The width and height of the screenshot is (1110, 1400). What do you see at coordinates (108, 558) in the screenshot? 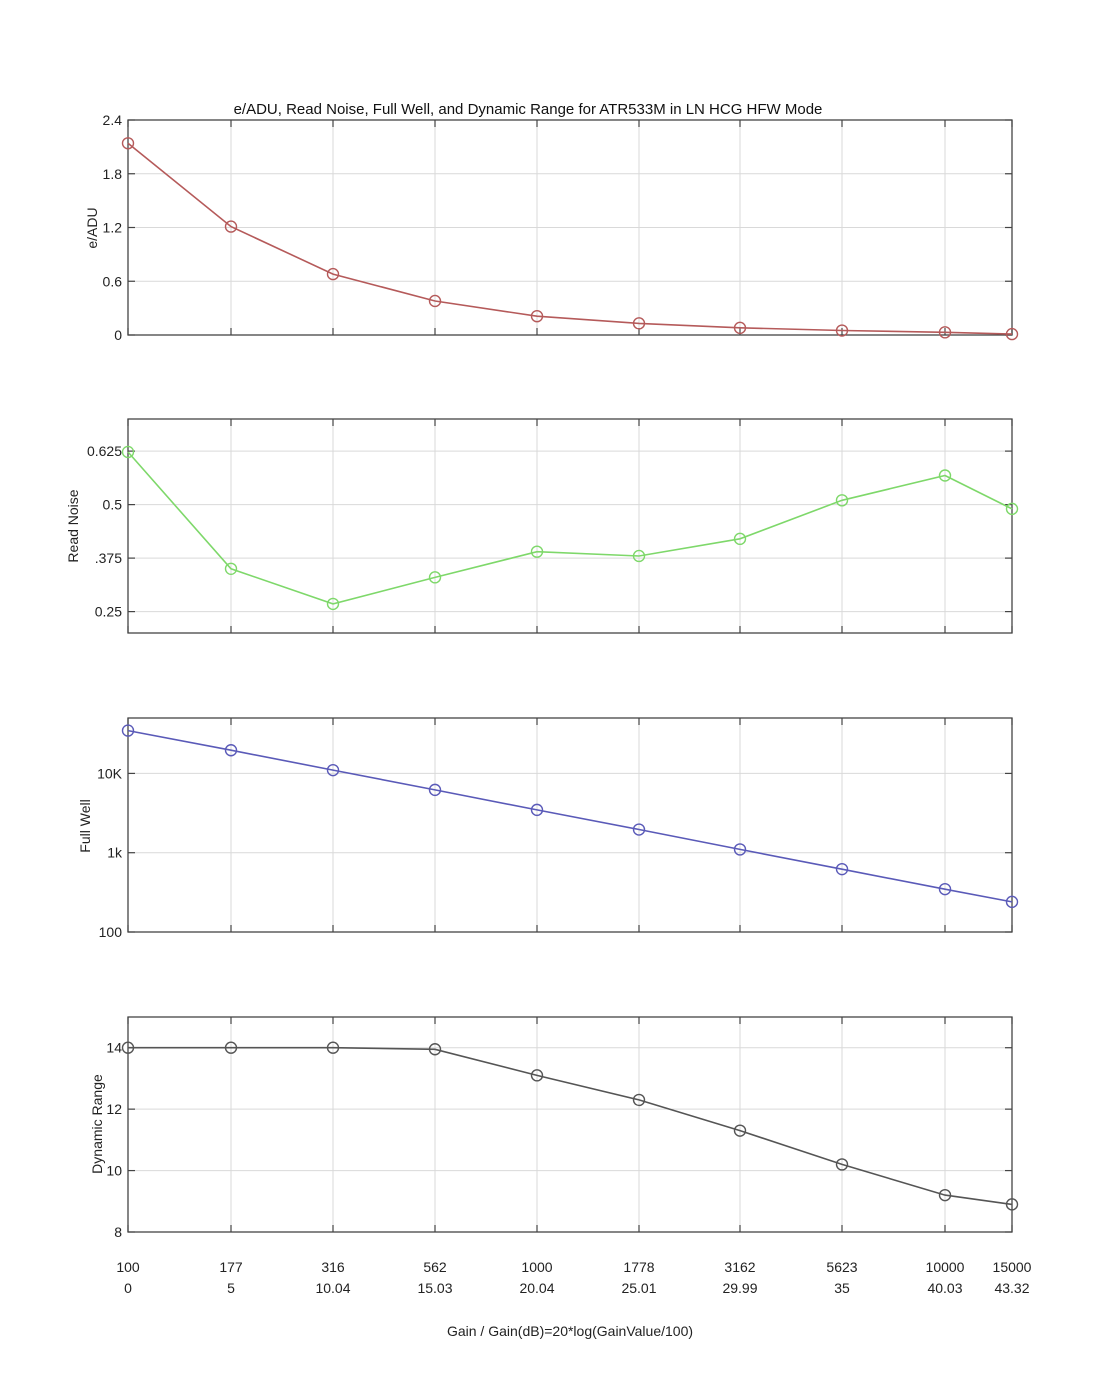
I see `y-tick-label: .375` at bounding box center [108, 558].